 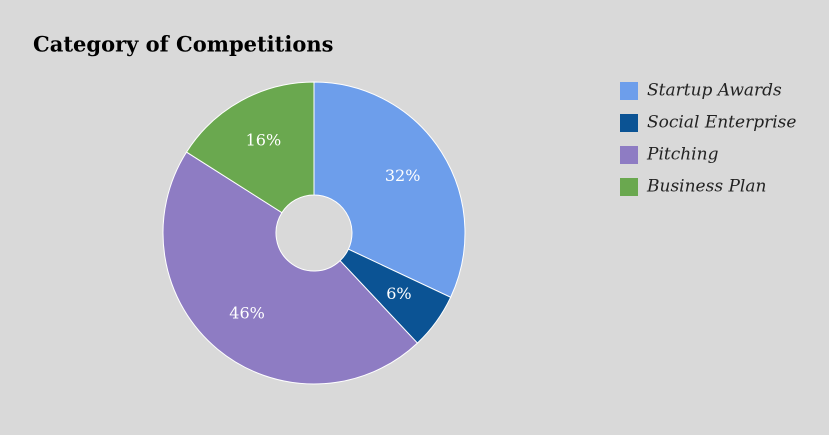 What do you see at coordinates (398, 293) in the screenshot?
I see `slice-label: 6%` at bounding box center [398, 293].